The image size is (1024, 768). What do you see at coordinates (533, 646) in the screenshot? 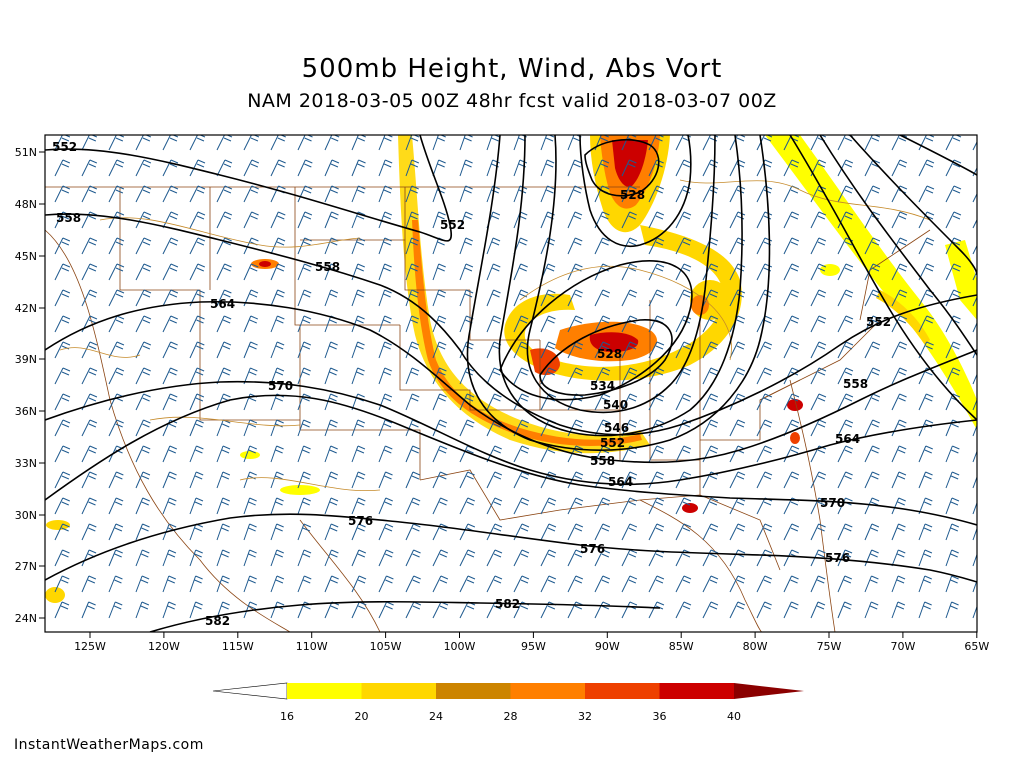
I see `lon-label: 95W` at bounding box center [533, 646].